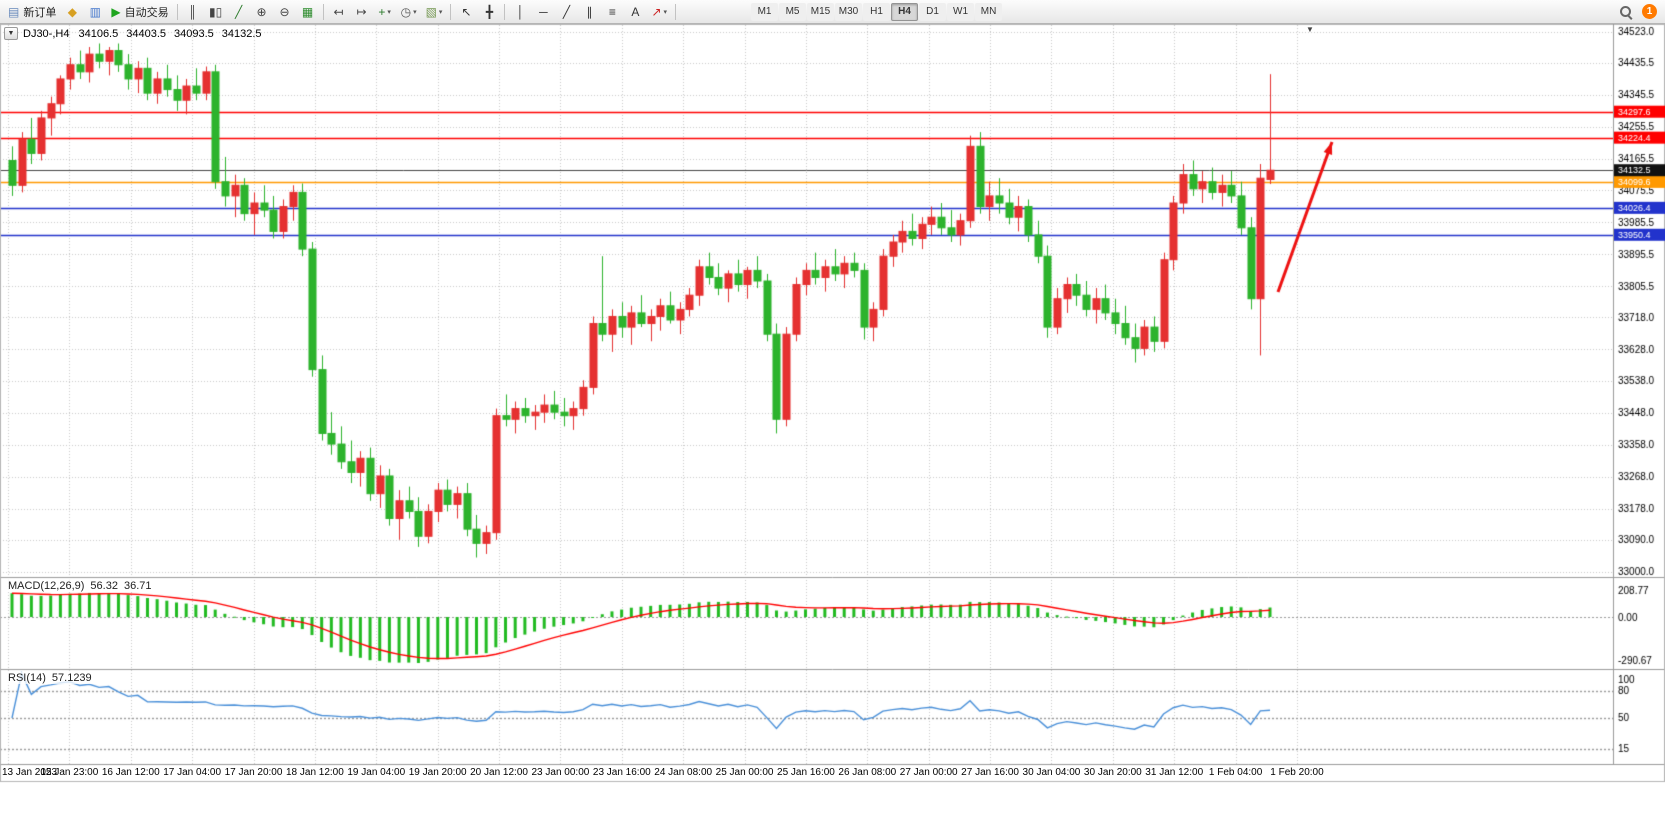 This screenshot has height=835, width=1665. Describe the element at coordinates (104, 586) in the screenshot. I see `macd-main-value: 56.32` at that location.